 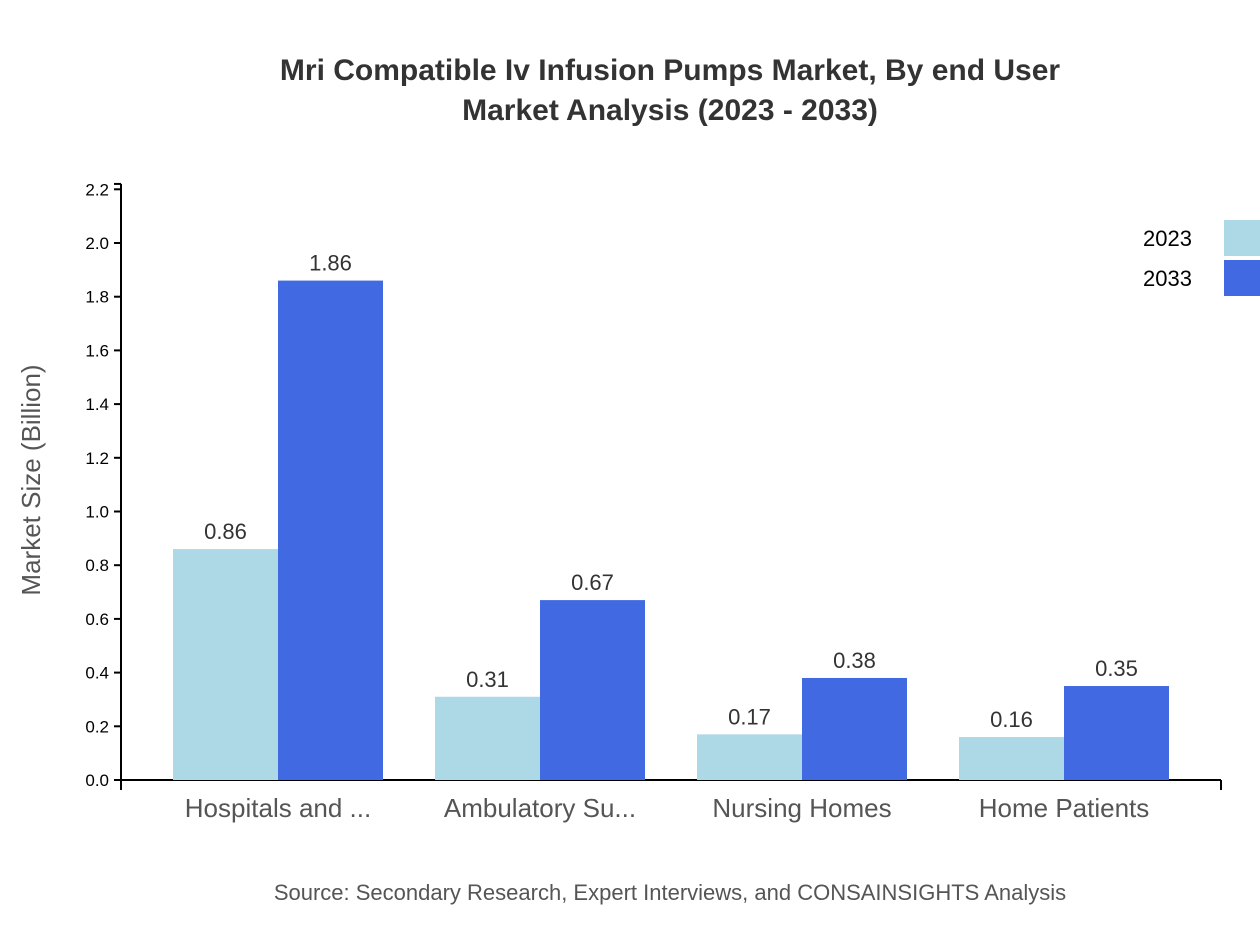 What do you see at coordinates (97, 189) in the screenshot?
I see `y-tick-label: 2.2` at bounding box center [97, 189].